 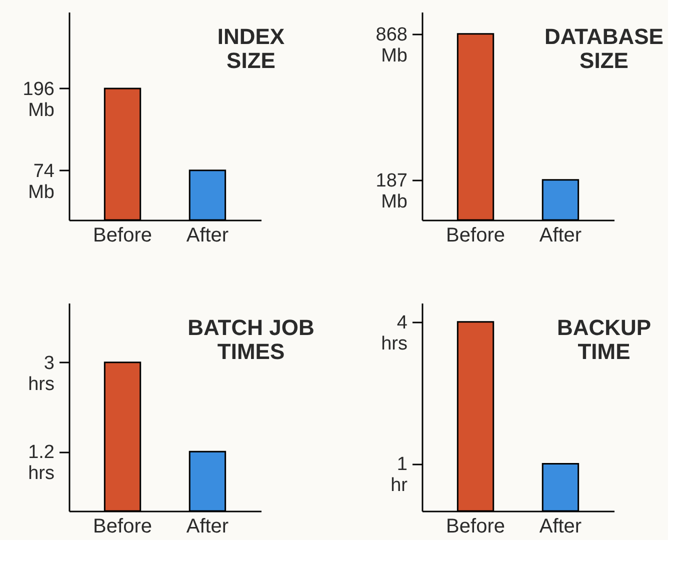 I want to click on y-tick-label: 1 hr, so click(x=399, y=475).